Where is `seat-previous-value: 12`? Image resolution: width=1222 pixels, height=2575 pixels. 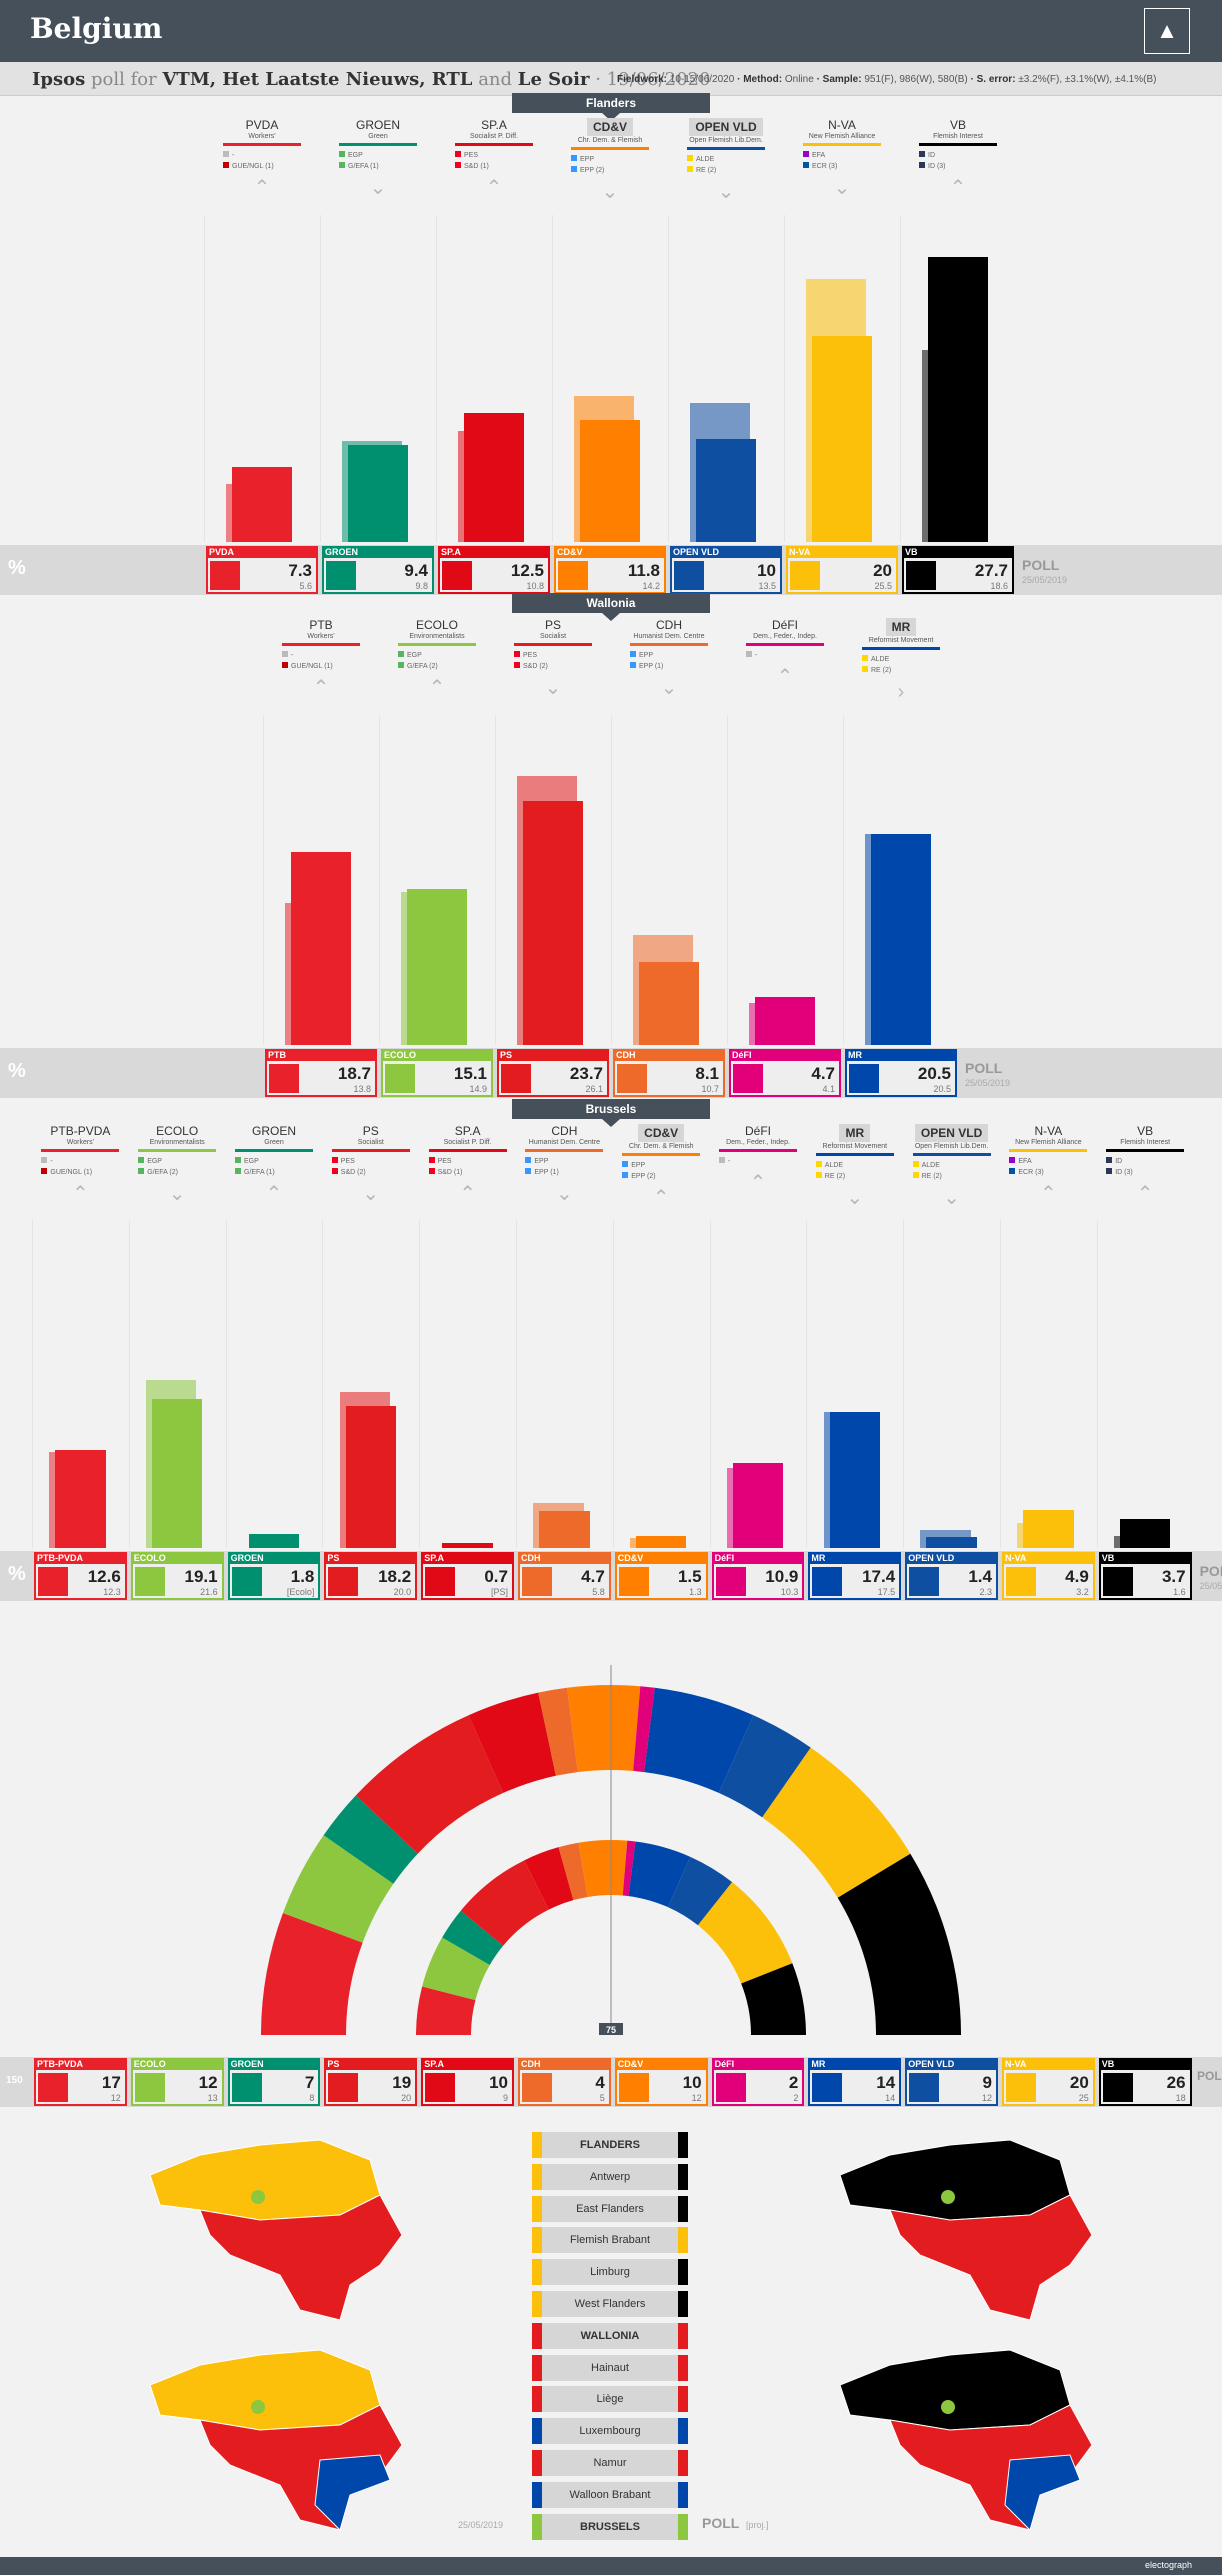
seat-previous-value: 12 is located at coordinates (115, 2098).